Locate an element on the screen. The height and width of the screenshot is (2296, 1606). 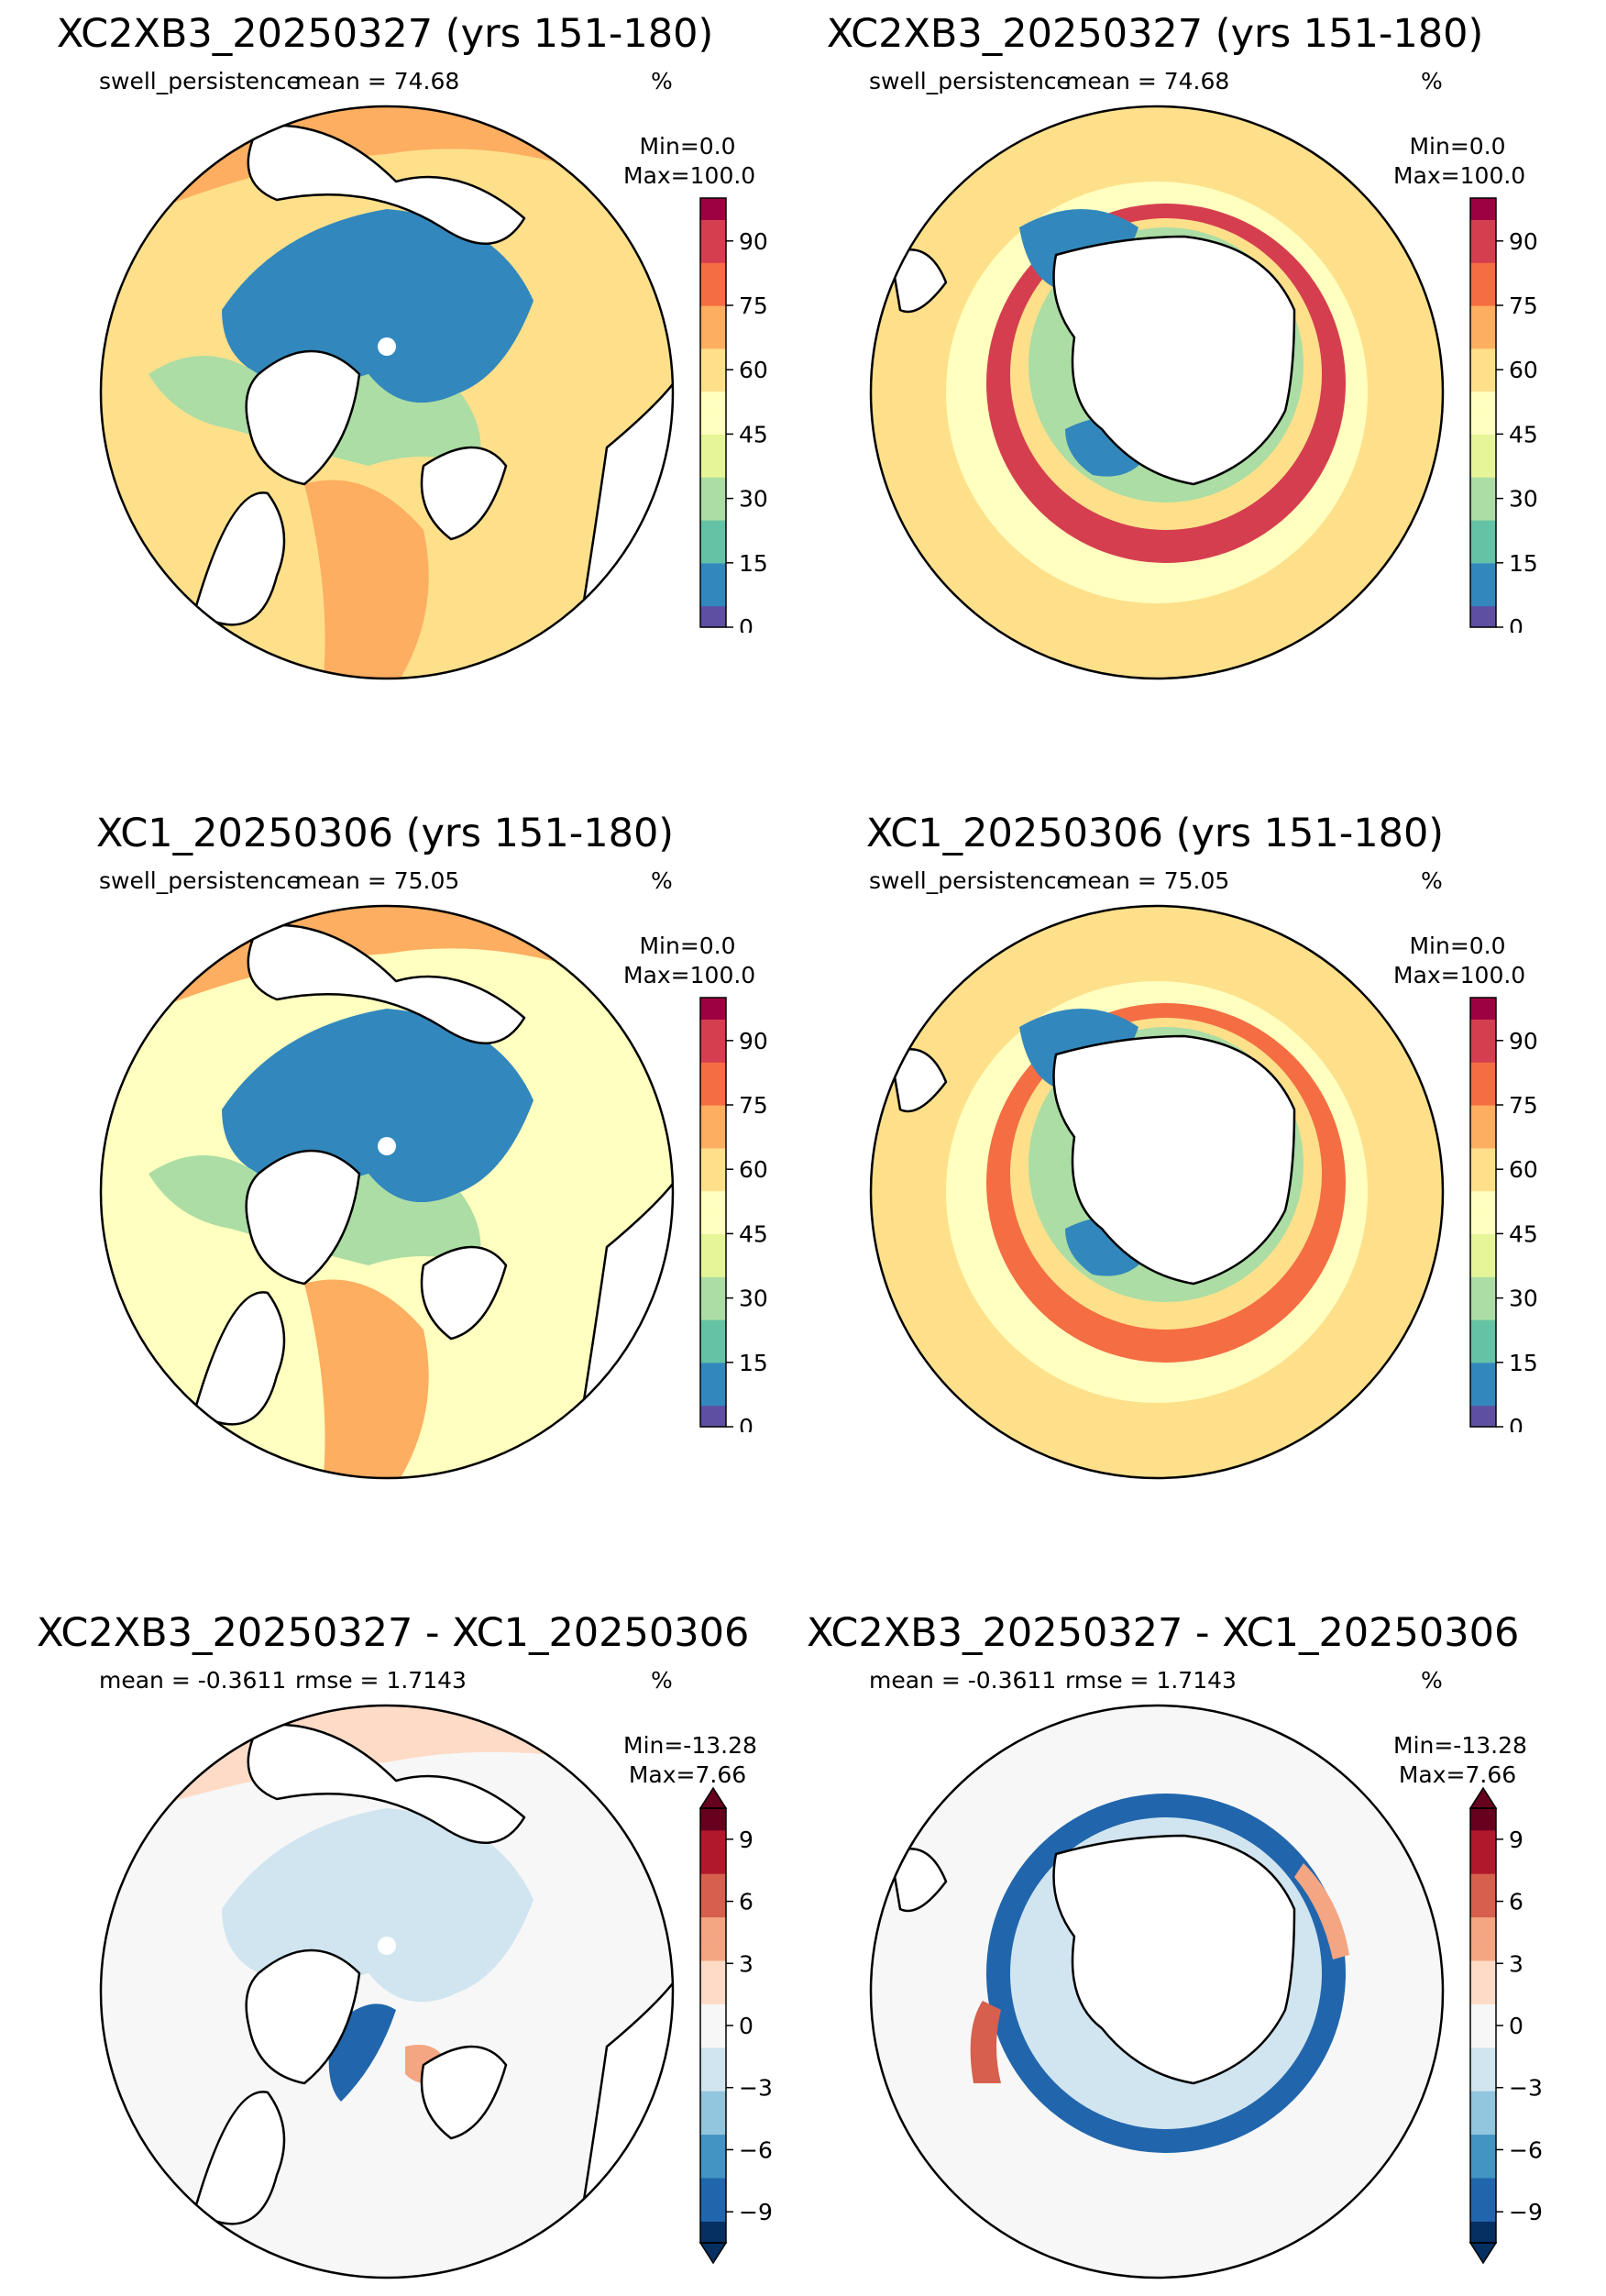
units-label: % is located at coordinates (1432, 880).